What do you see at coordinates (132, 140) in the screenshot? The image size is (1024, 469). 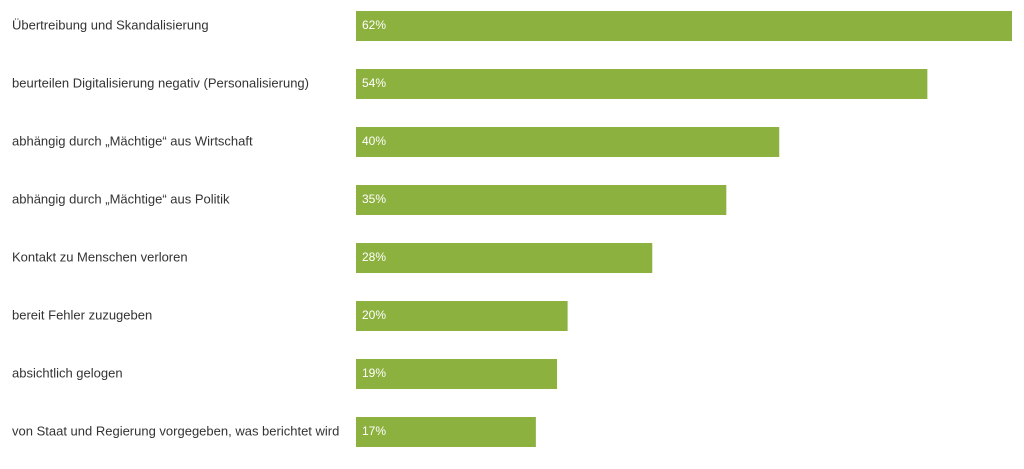 I see `category-label: abhängig durch „Mächtige“ aus Wirtschaft` at bounding box center [132, 140].